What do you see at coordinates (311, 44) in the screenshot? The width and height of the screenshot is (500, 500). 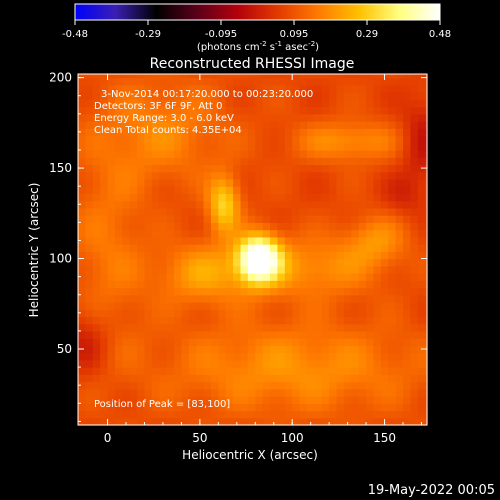 I see `unit-sup: -2` at bounding box center [311, 44].